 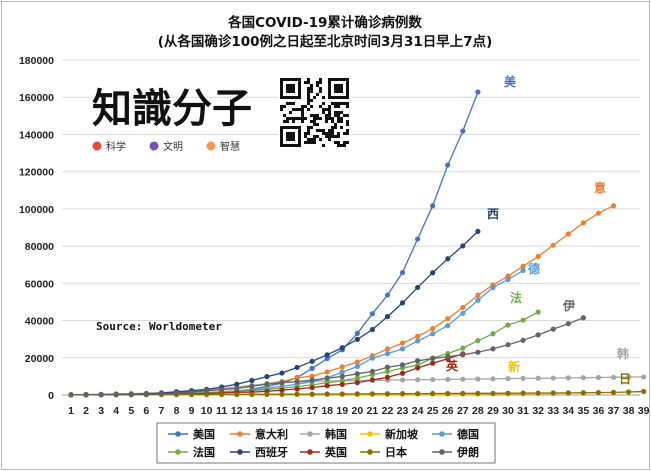 I want to click on legend-entry: 德国, so click(x=467, y=434).